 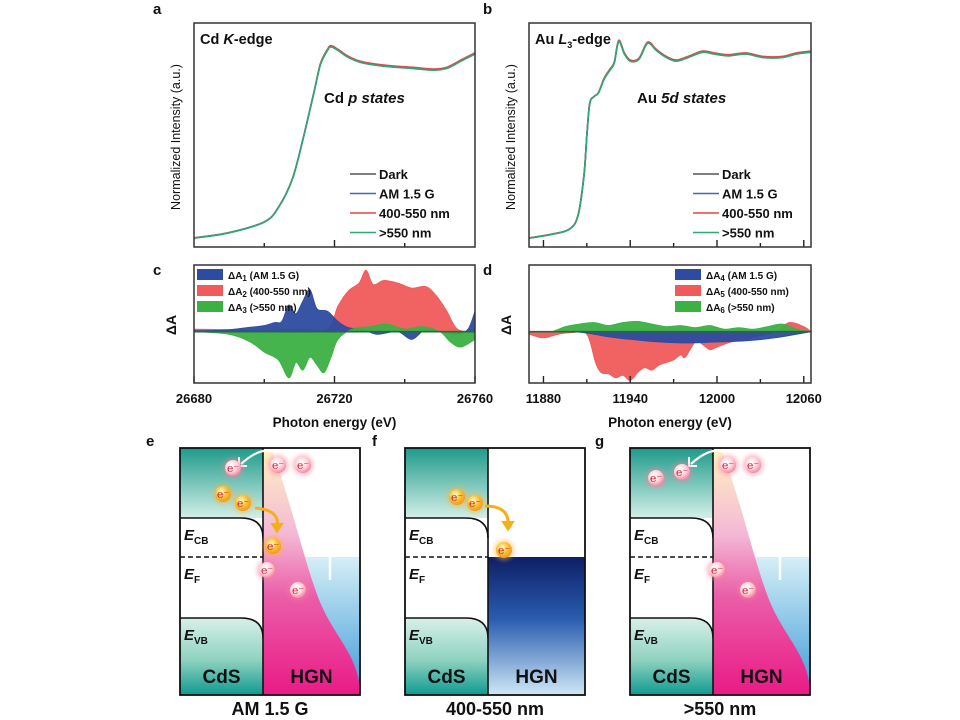 What do you see at coordinates (269, 709) in the screenshot?
I see `diagram-caption: AM 1.5 G` at bounding box center [269, 709].